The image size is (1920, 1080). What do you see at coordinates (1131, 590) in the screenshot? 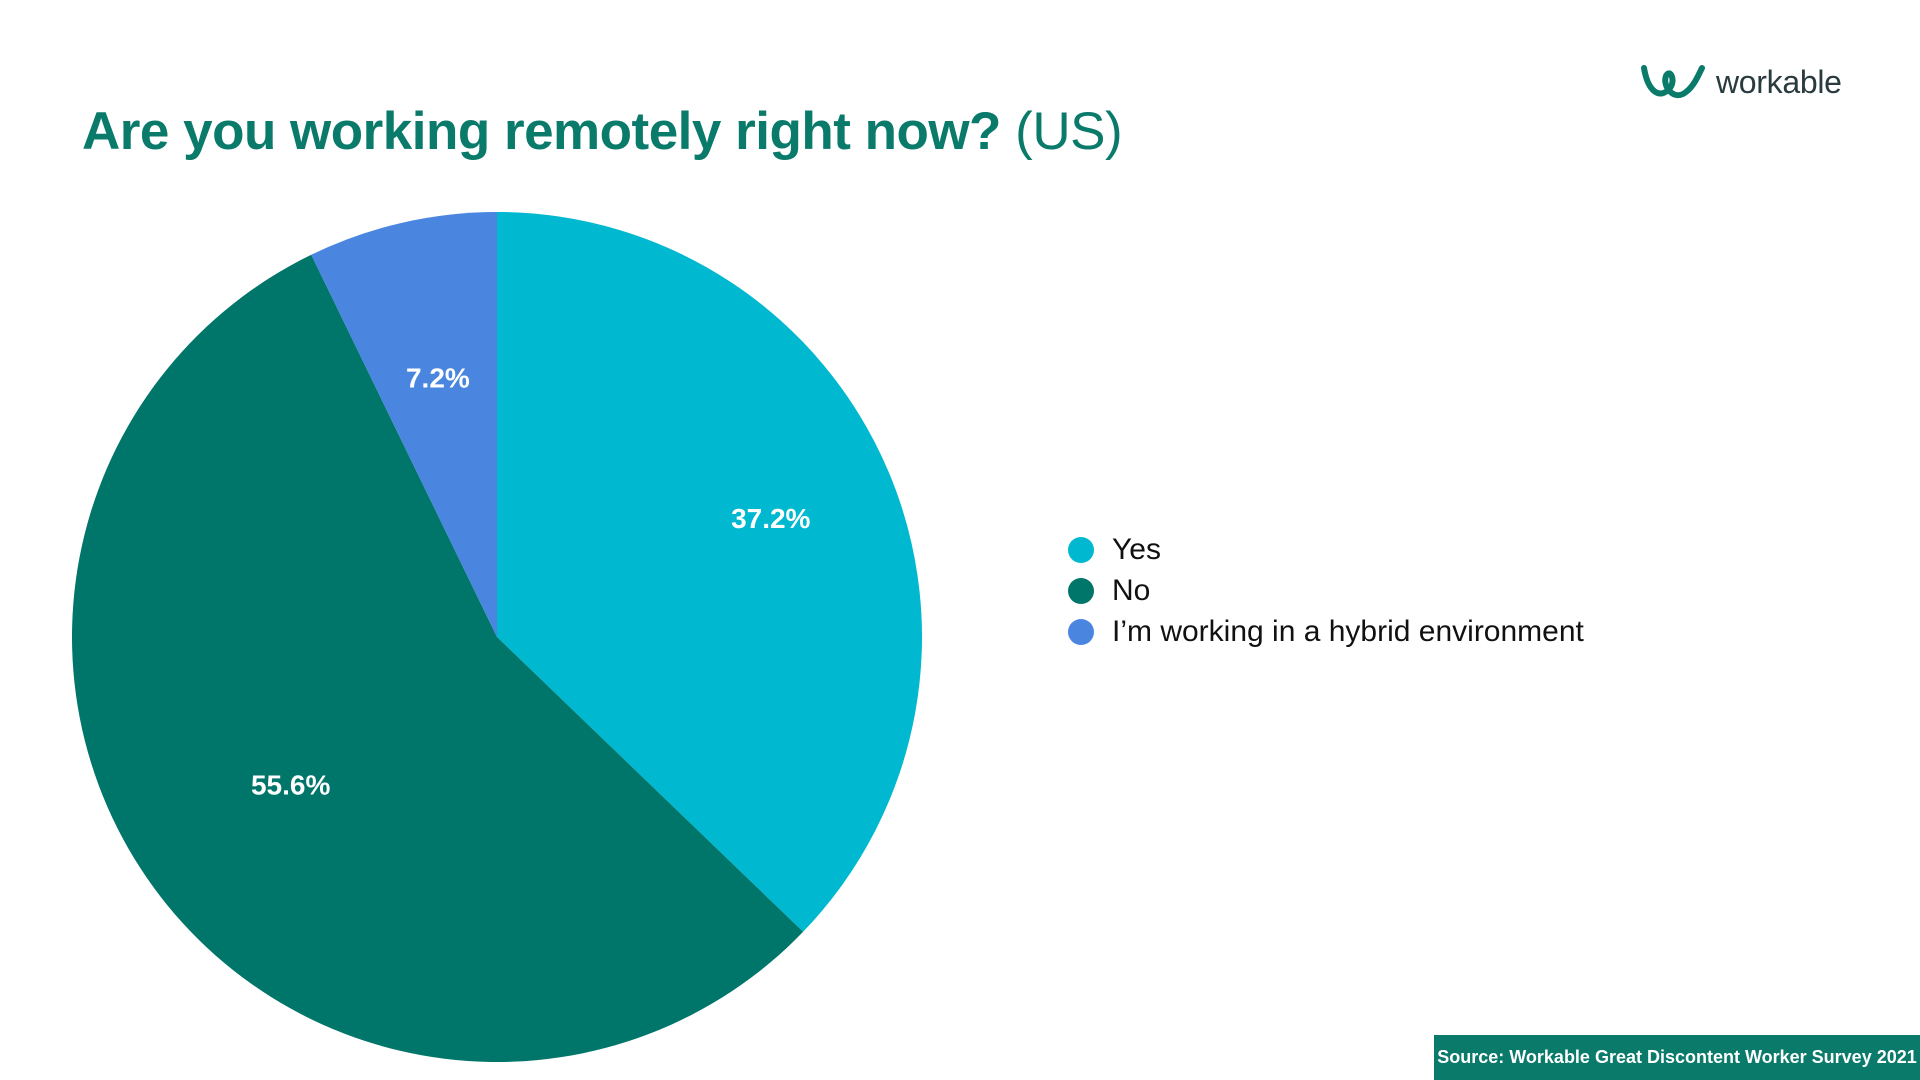
I see `legend-label-no: No` at bounding box center [1131, 590].